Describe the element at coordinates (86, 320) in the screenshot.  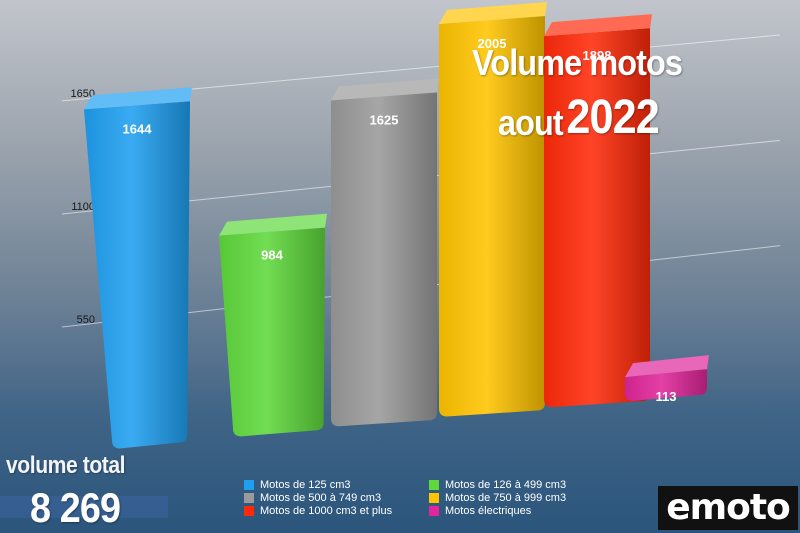
I see `y-tick-label: 550` at that location.